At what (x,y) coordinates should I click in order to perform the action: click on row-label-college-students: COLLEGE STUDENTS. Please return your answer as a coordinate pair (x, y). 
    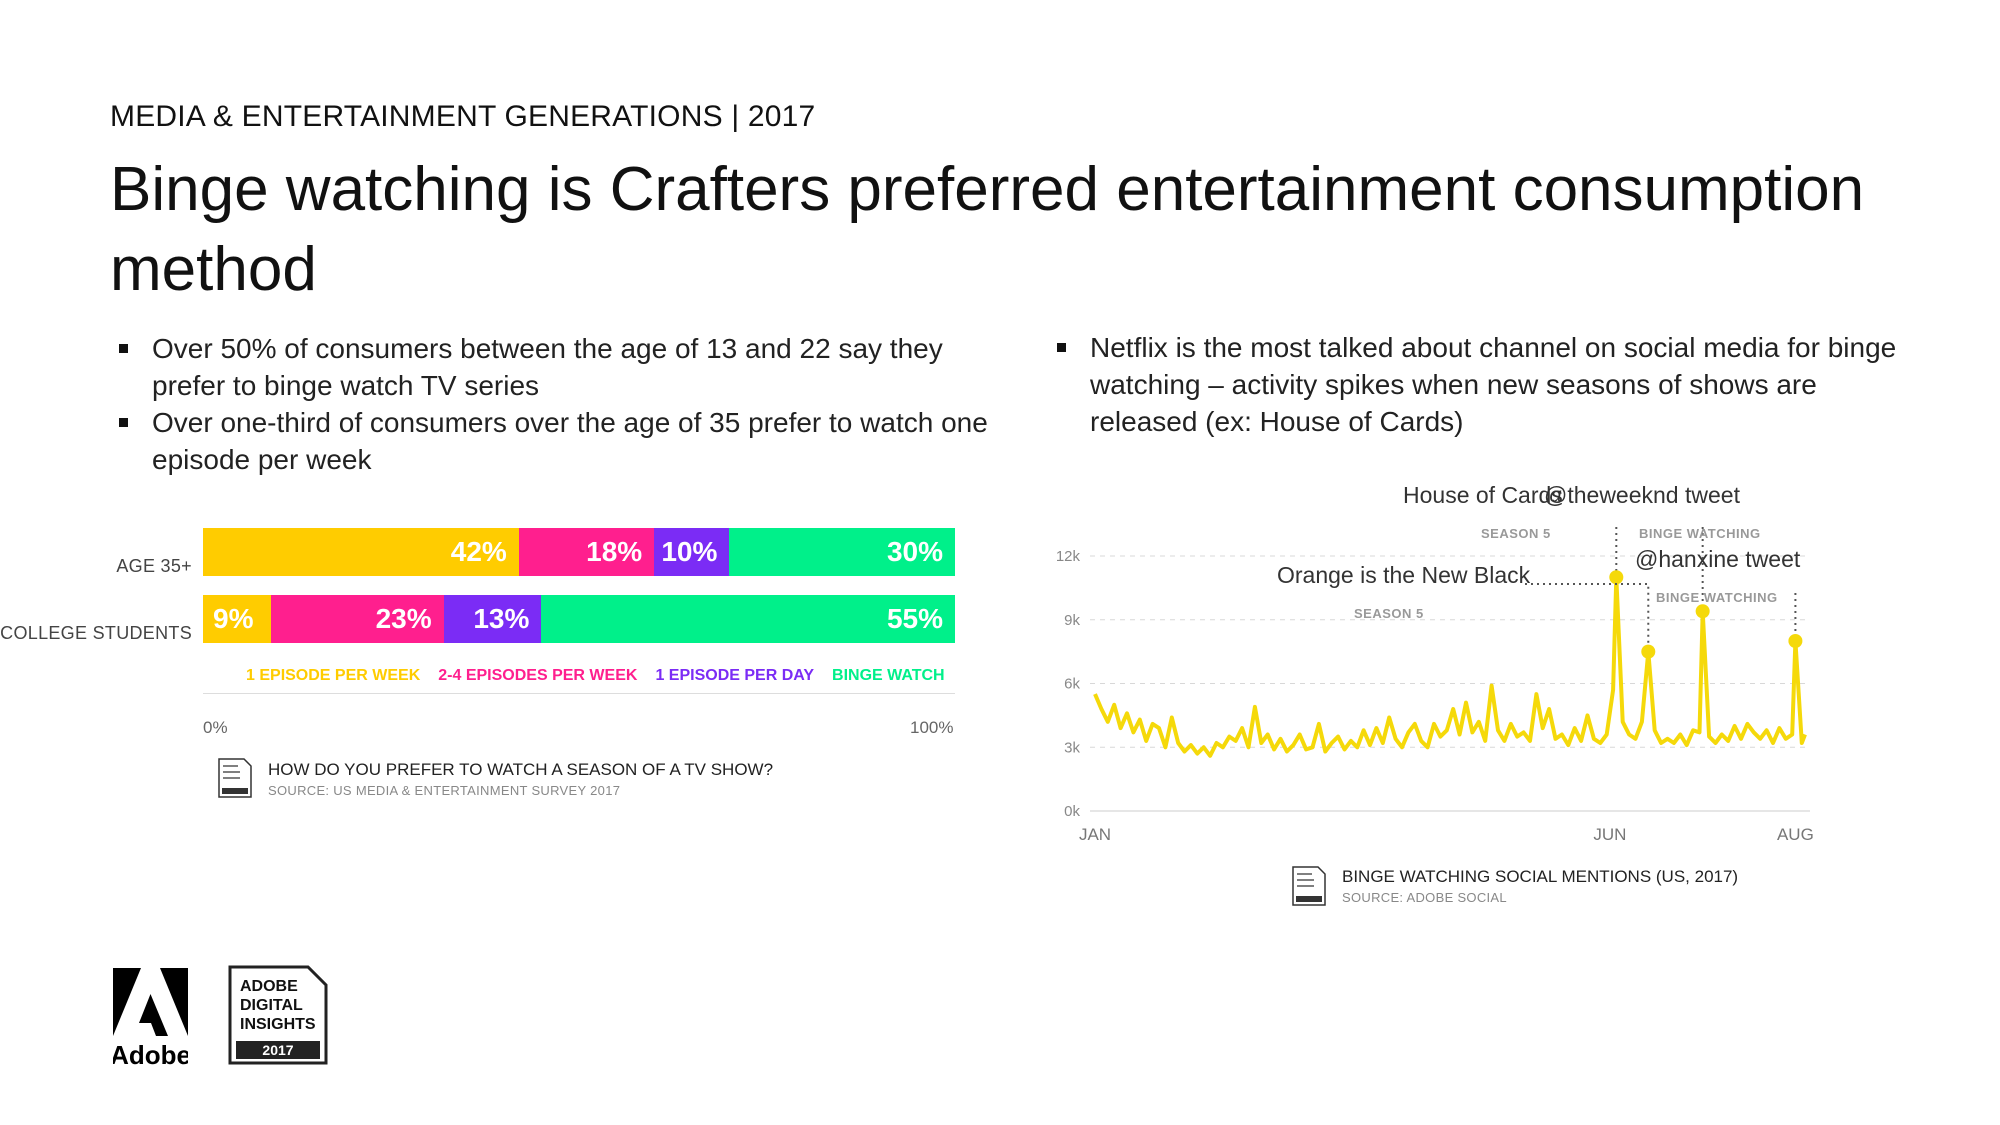
    Looking at the image, I should click on (96, 633).